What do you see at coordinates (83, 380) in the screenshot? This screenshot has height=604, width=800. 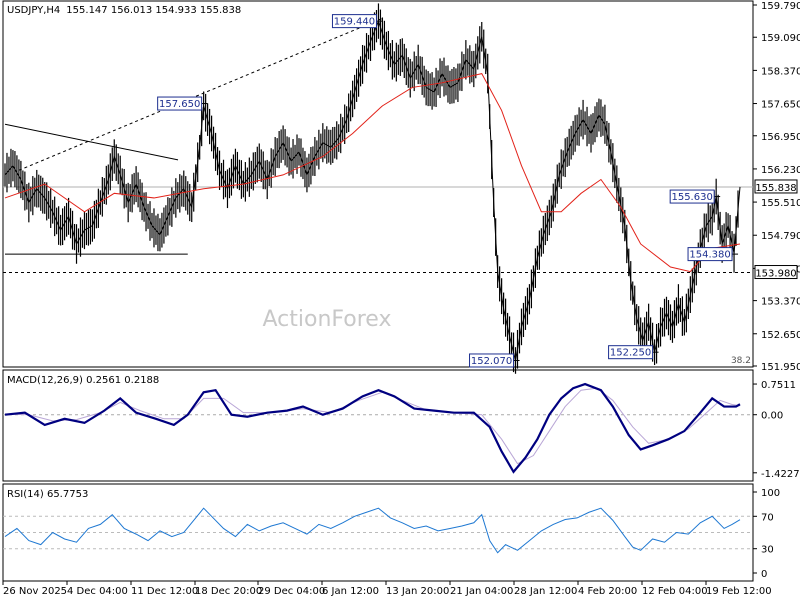 I see `macd-label: MACD(12,26,9) 0.2561 0.2188` at bounding box center [83, 380].